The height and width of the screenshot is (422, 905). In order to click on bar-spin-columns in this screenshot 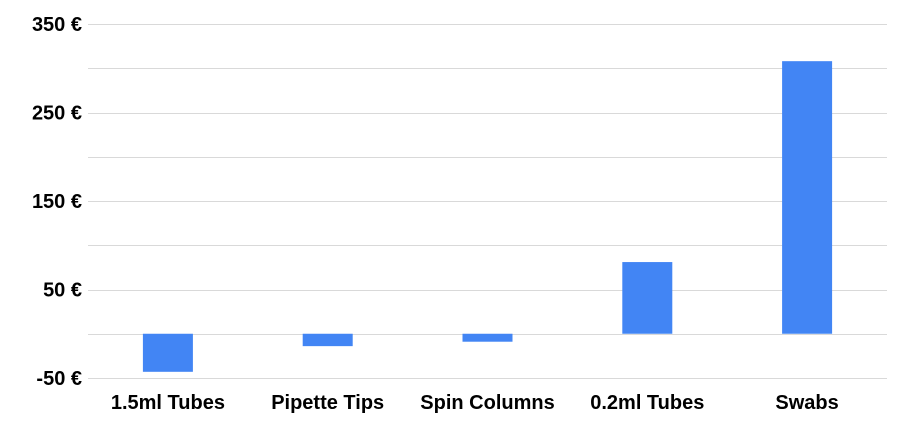, I will do `click(487, 337)`.